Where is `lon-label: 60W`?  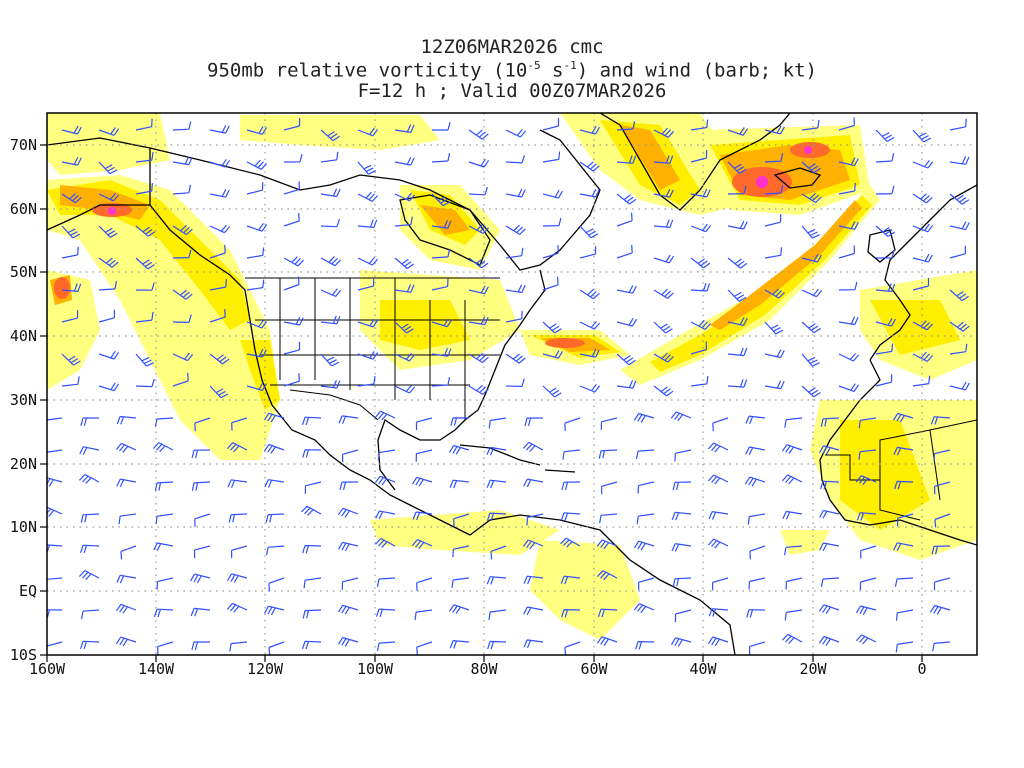
lon-label: 60W is located at coordinates (594, 669).